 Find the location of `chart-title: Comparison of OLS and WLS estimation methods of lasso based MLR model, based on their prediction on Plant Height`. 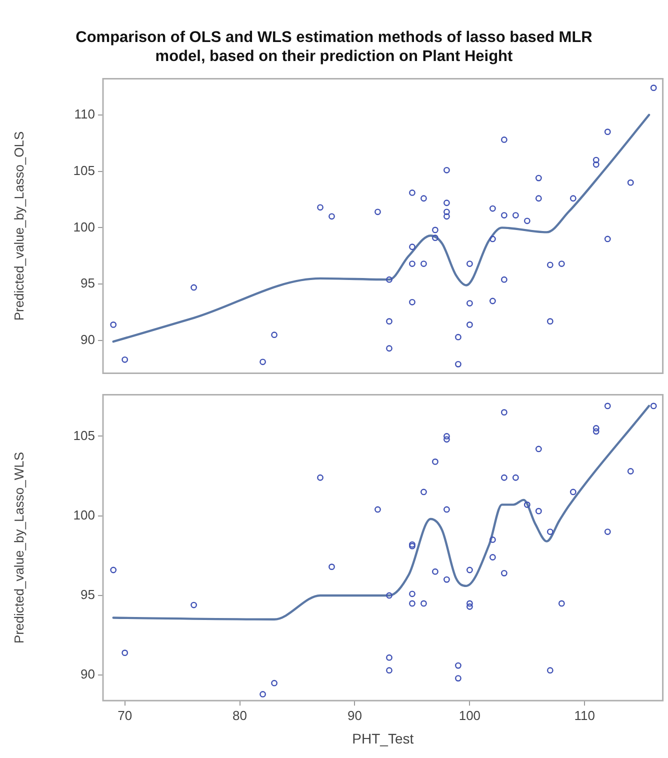

chart-title: Comparison of OLS and WLS estimation methods of lasso based MLR model, based on their prediction on Plant Height is located at coordinates (334, 47).